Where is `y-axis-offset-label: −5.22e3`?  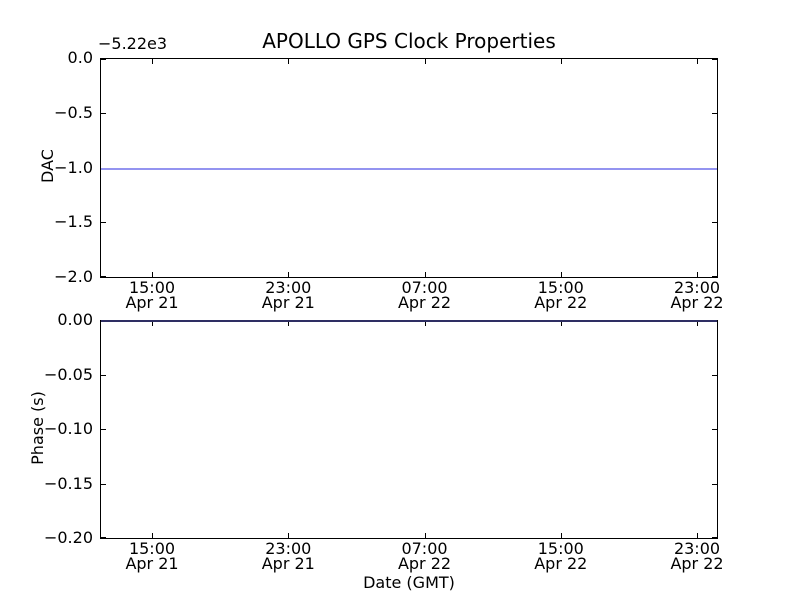 y-axis-offset-label: −5.22e3 is located at coordinates (133, 43).